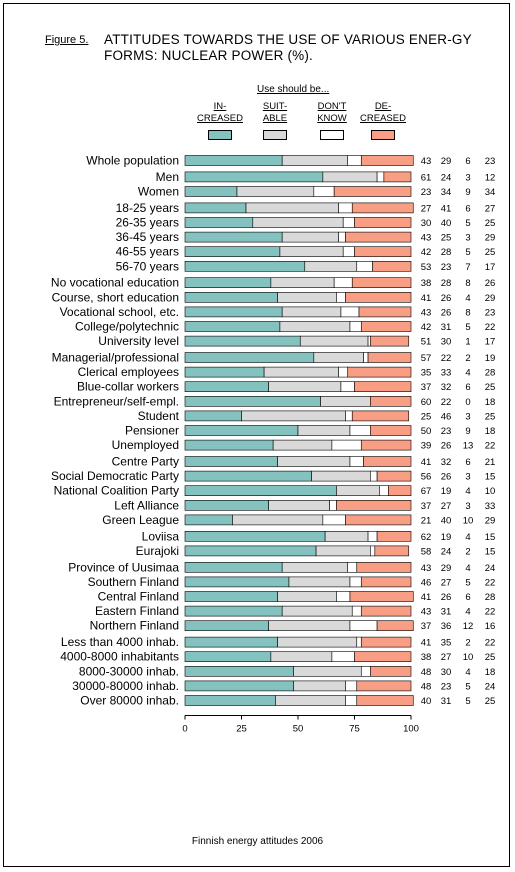  I want to click on value-label-course-short-education-increased: 41, so click(426, 298).